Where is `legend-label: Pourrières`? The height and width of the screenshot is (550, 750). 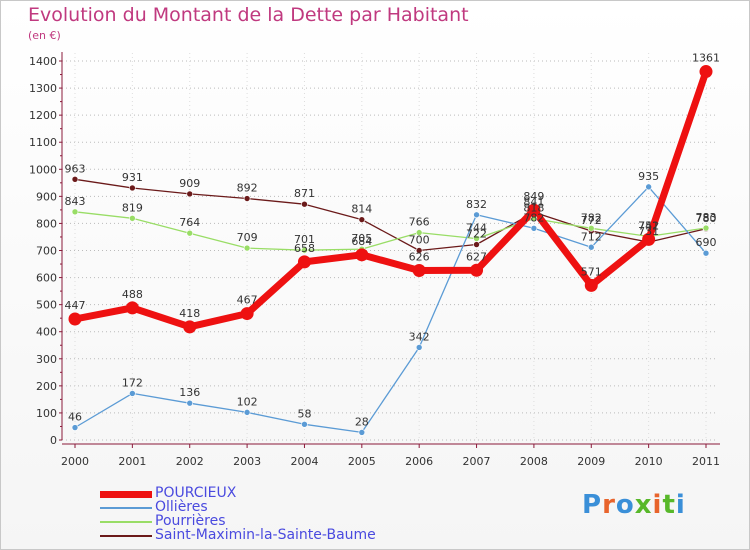
legend-label: Pourrières is located at coordinates (190, 521).